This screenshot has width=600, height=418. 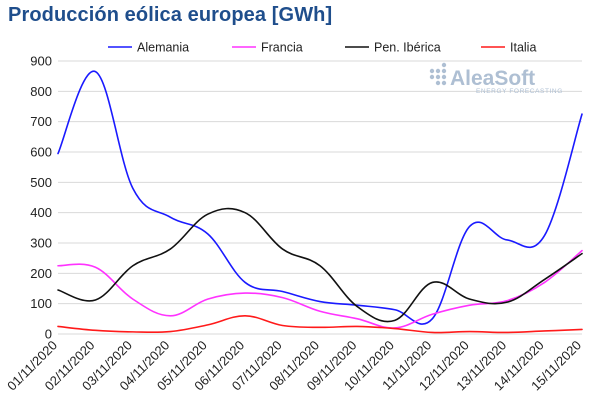 I want to click on y-tick-label: 200, so click(x=41, y=273).